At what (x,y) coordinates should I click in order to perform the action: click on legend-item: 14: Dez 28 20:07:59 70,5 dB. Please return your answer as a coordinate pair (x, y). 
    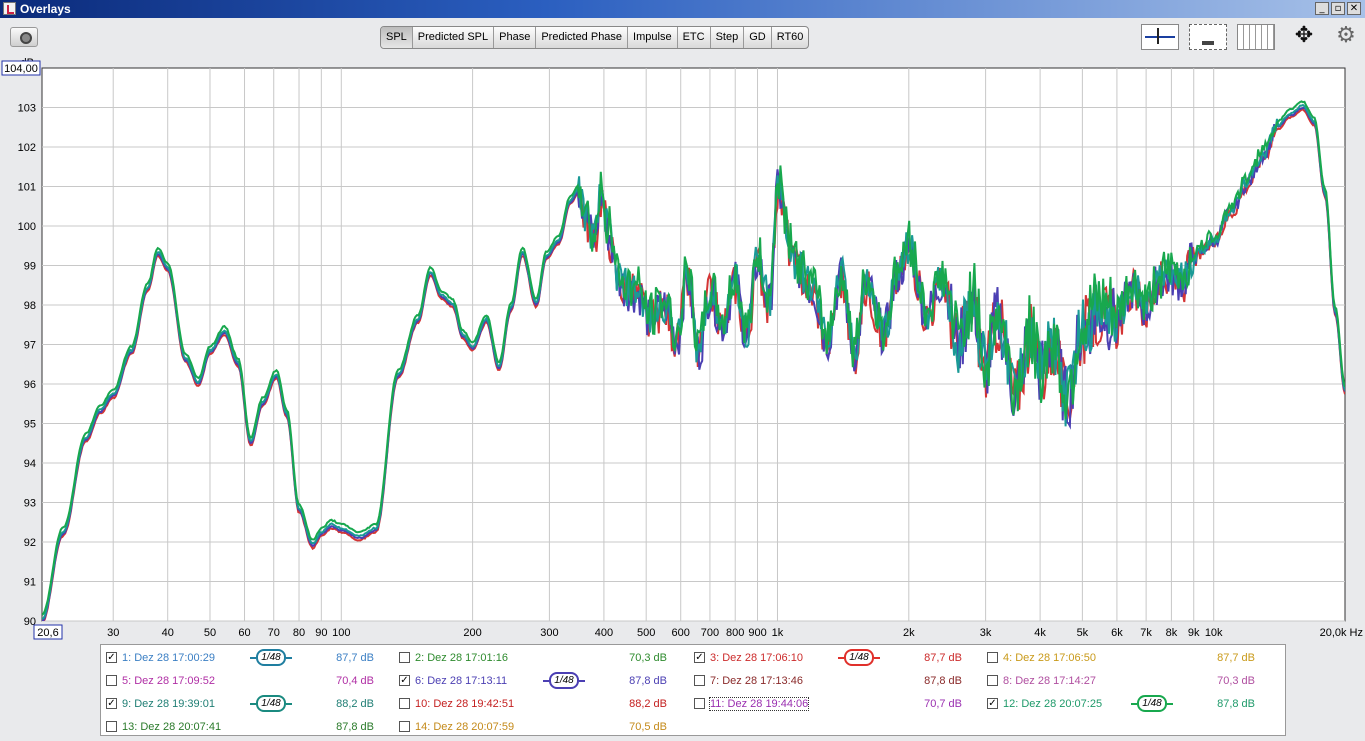
    Looking at the image, I should click on (539, 728).